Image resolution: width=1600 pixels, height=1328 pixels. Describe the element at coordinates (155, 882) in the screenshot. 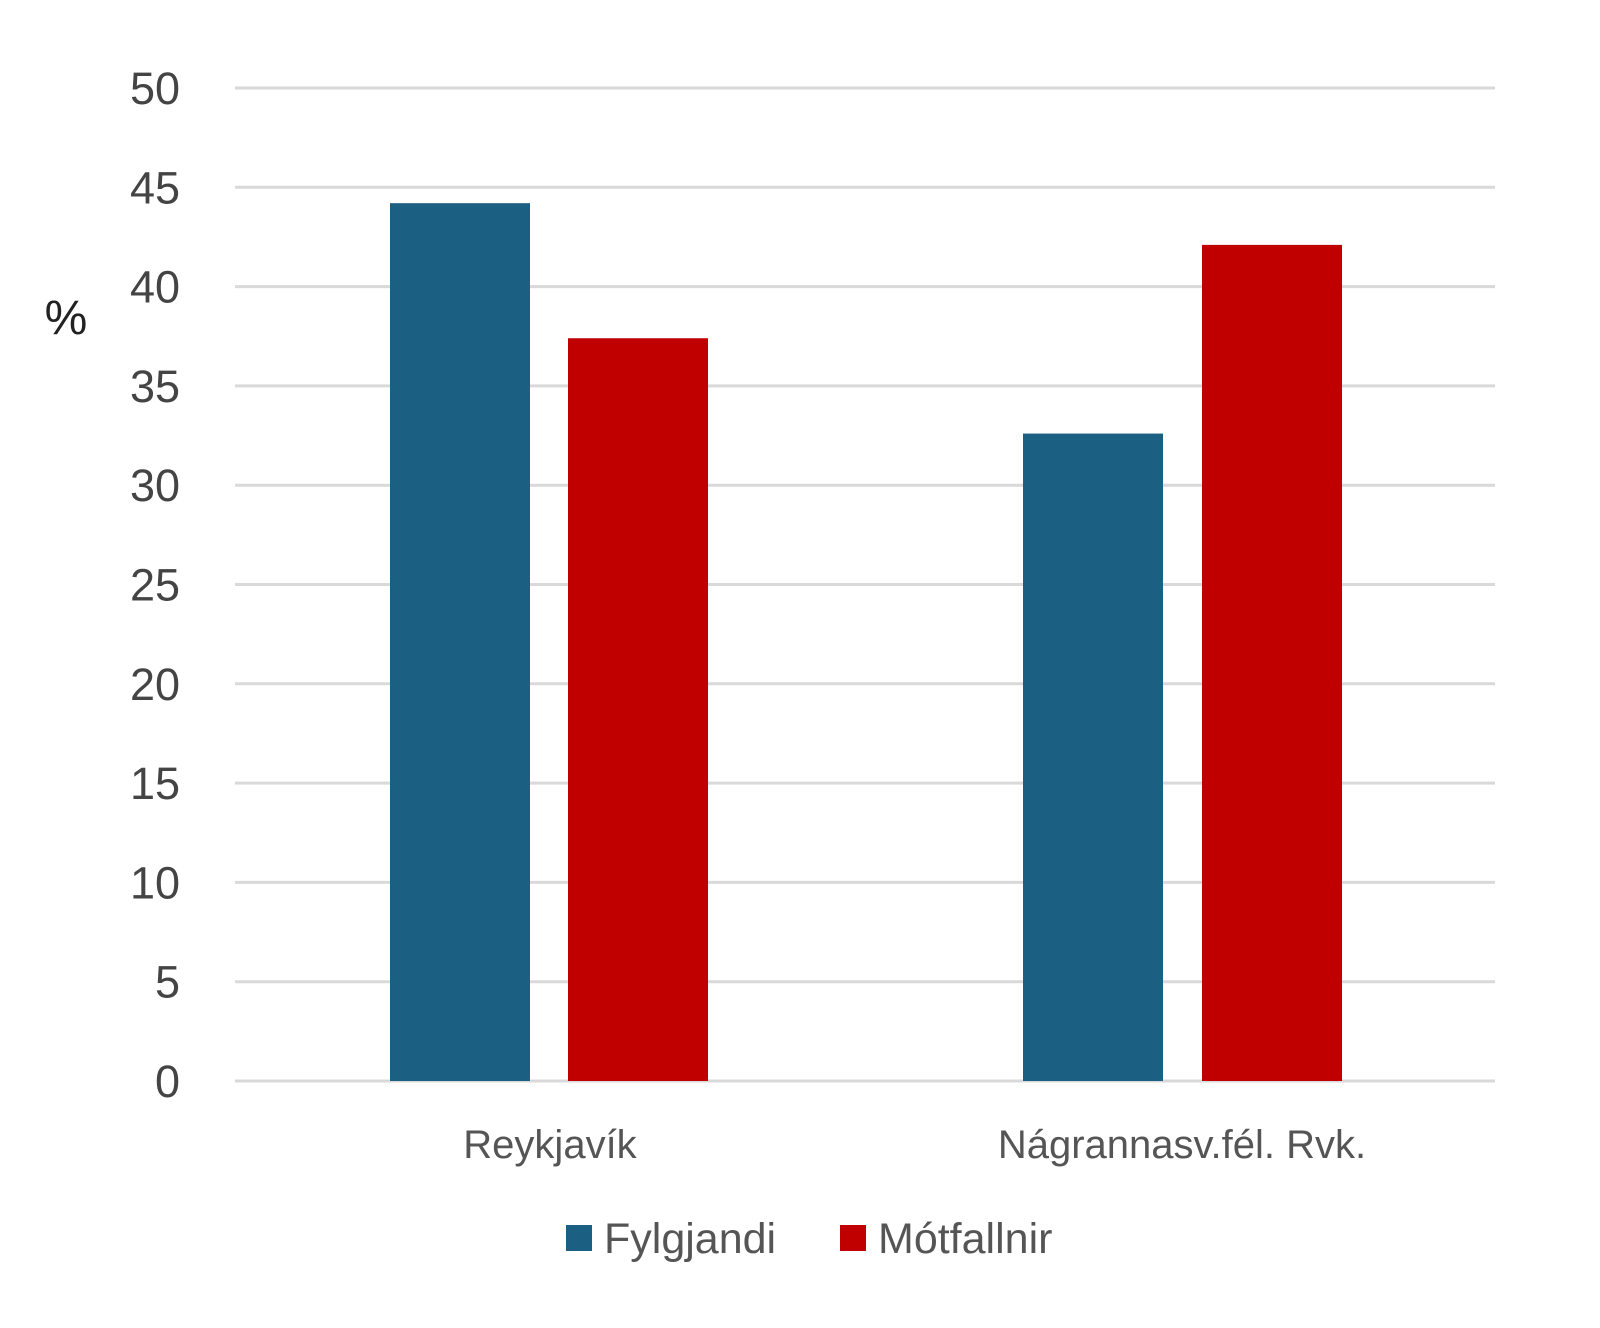

I see `y-tick-label: 10` at that location.